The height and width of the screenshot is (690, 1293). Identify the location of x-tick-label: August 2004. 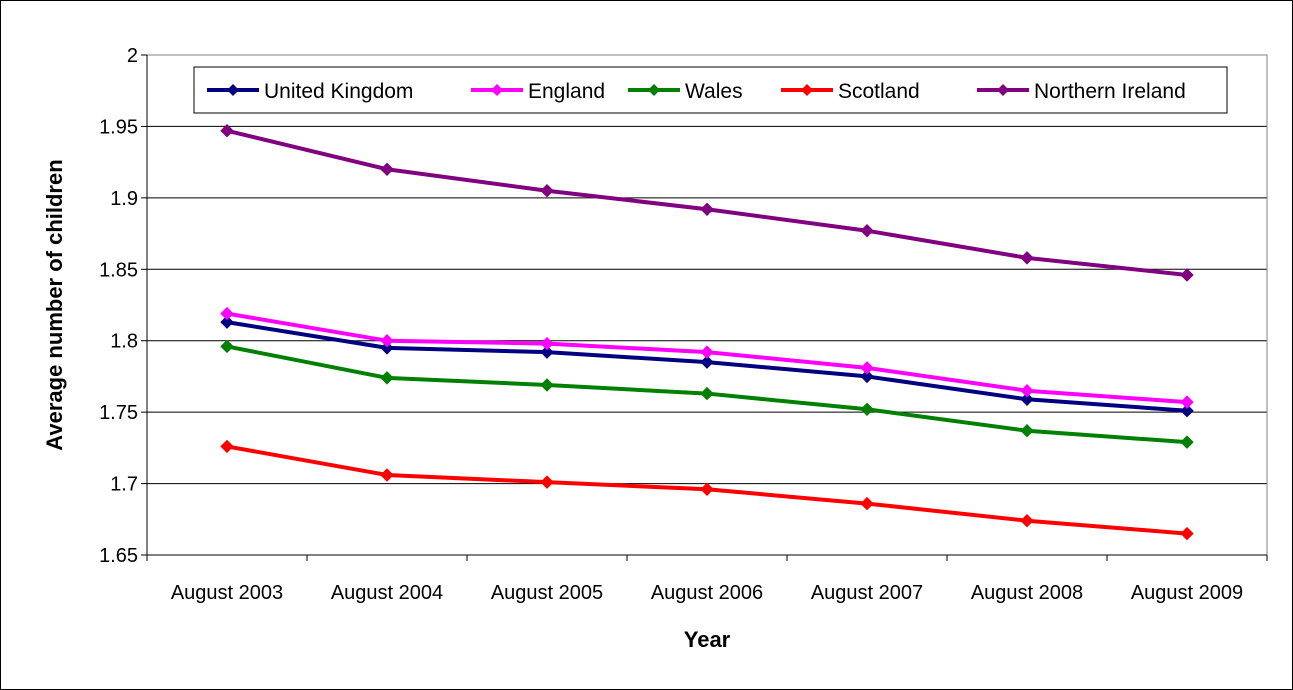
(387, 593).